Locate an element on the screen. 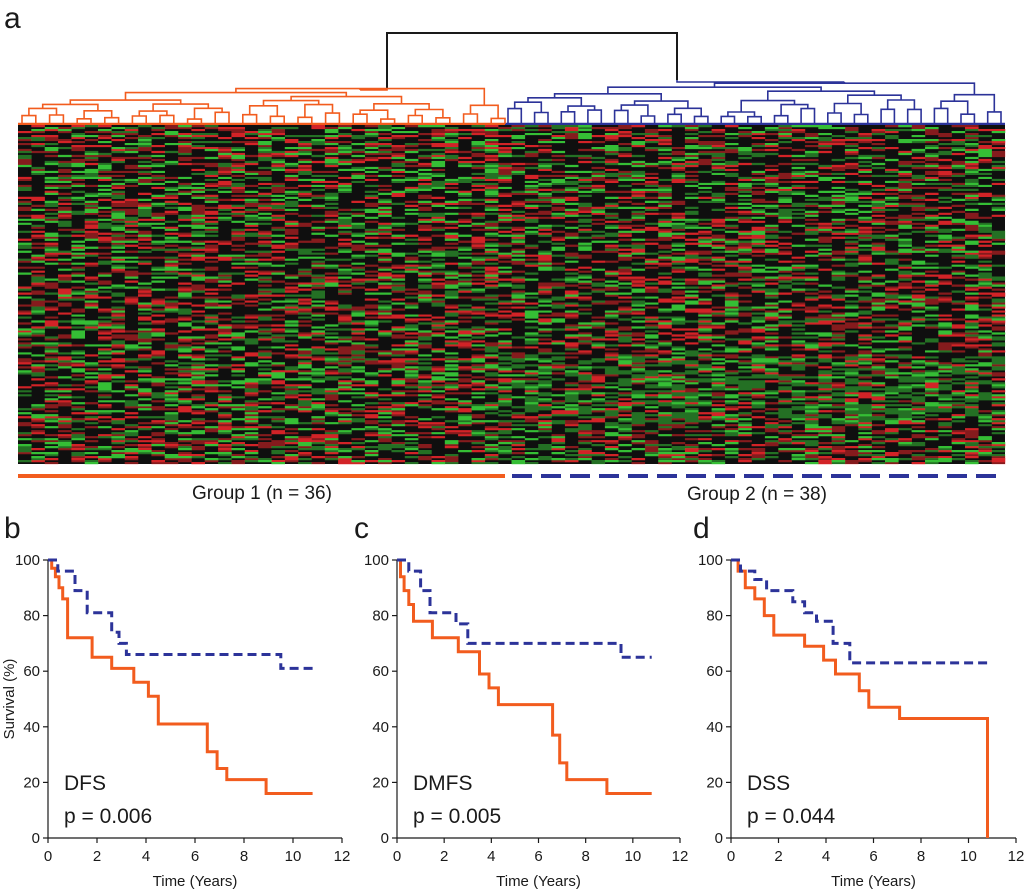  endpoint-label: DMFS is located at coordinates (443, 783).